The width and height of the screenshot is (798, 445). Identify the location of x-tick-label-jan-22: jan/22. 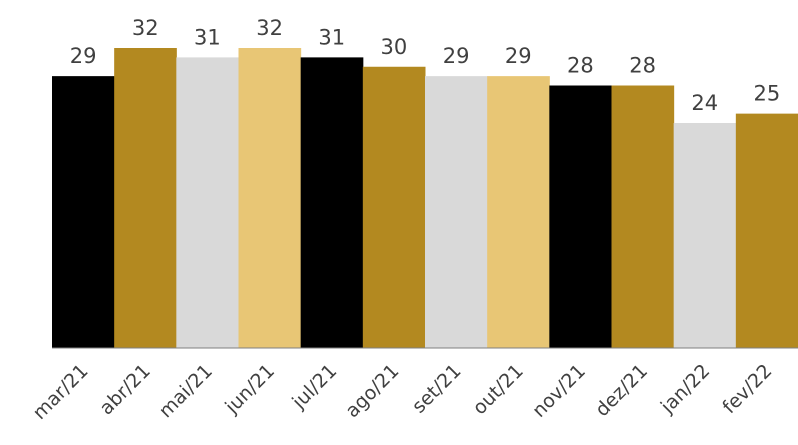
(685, 389).